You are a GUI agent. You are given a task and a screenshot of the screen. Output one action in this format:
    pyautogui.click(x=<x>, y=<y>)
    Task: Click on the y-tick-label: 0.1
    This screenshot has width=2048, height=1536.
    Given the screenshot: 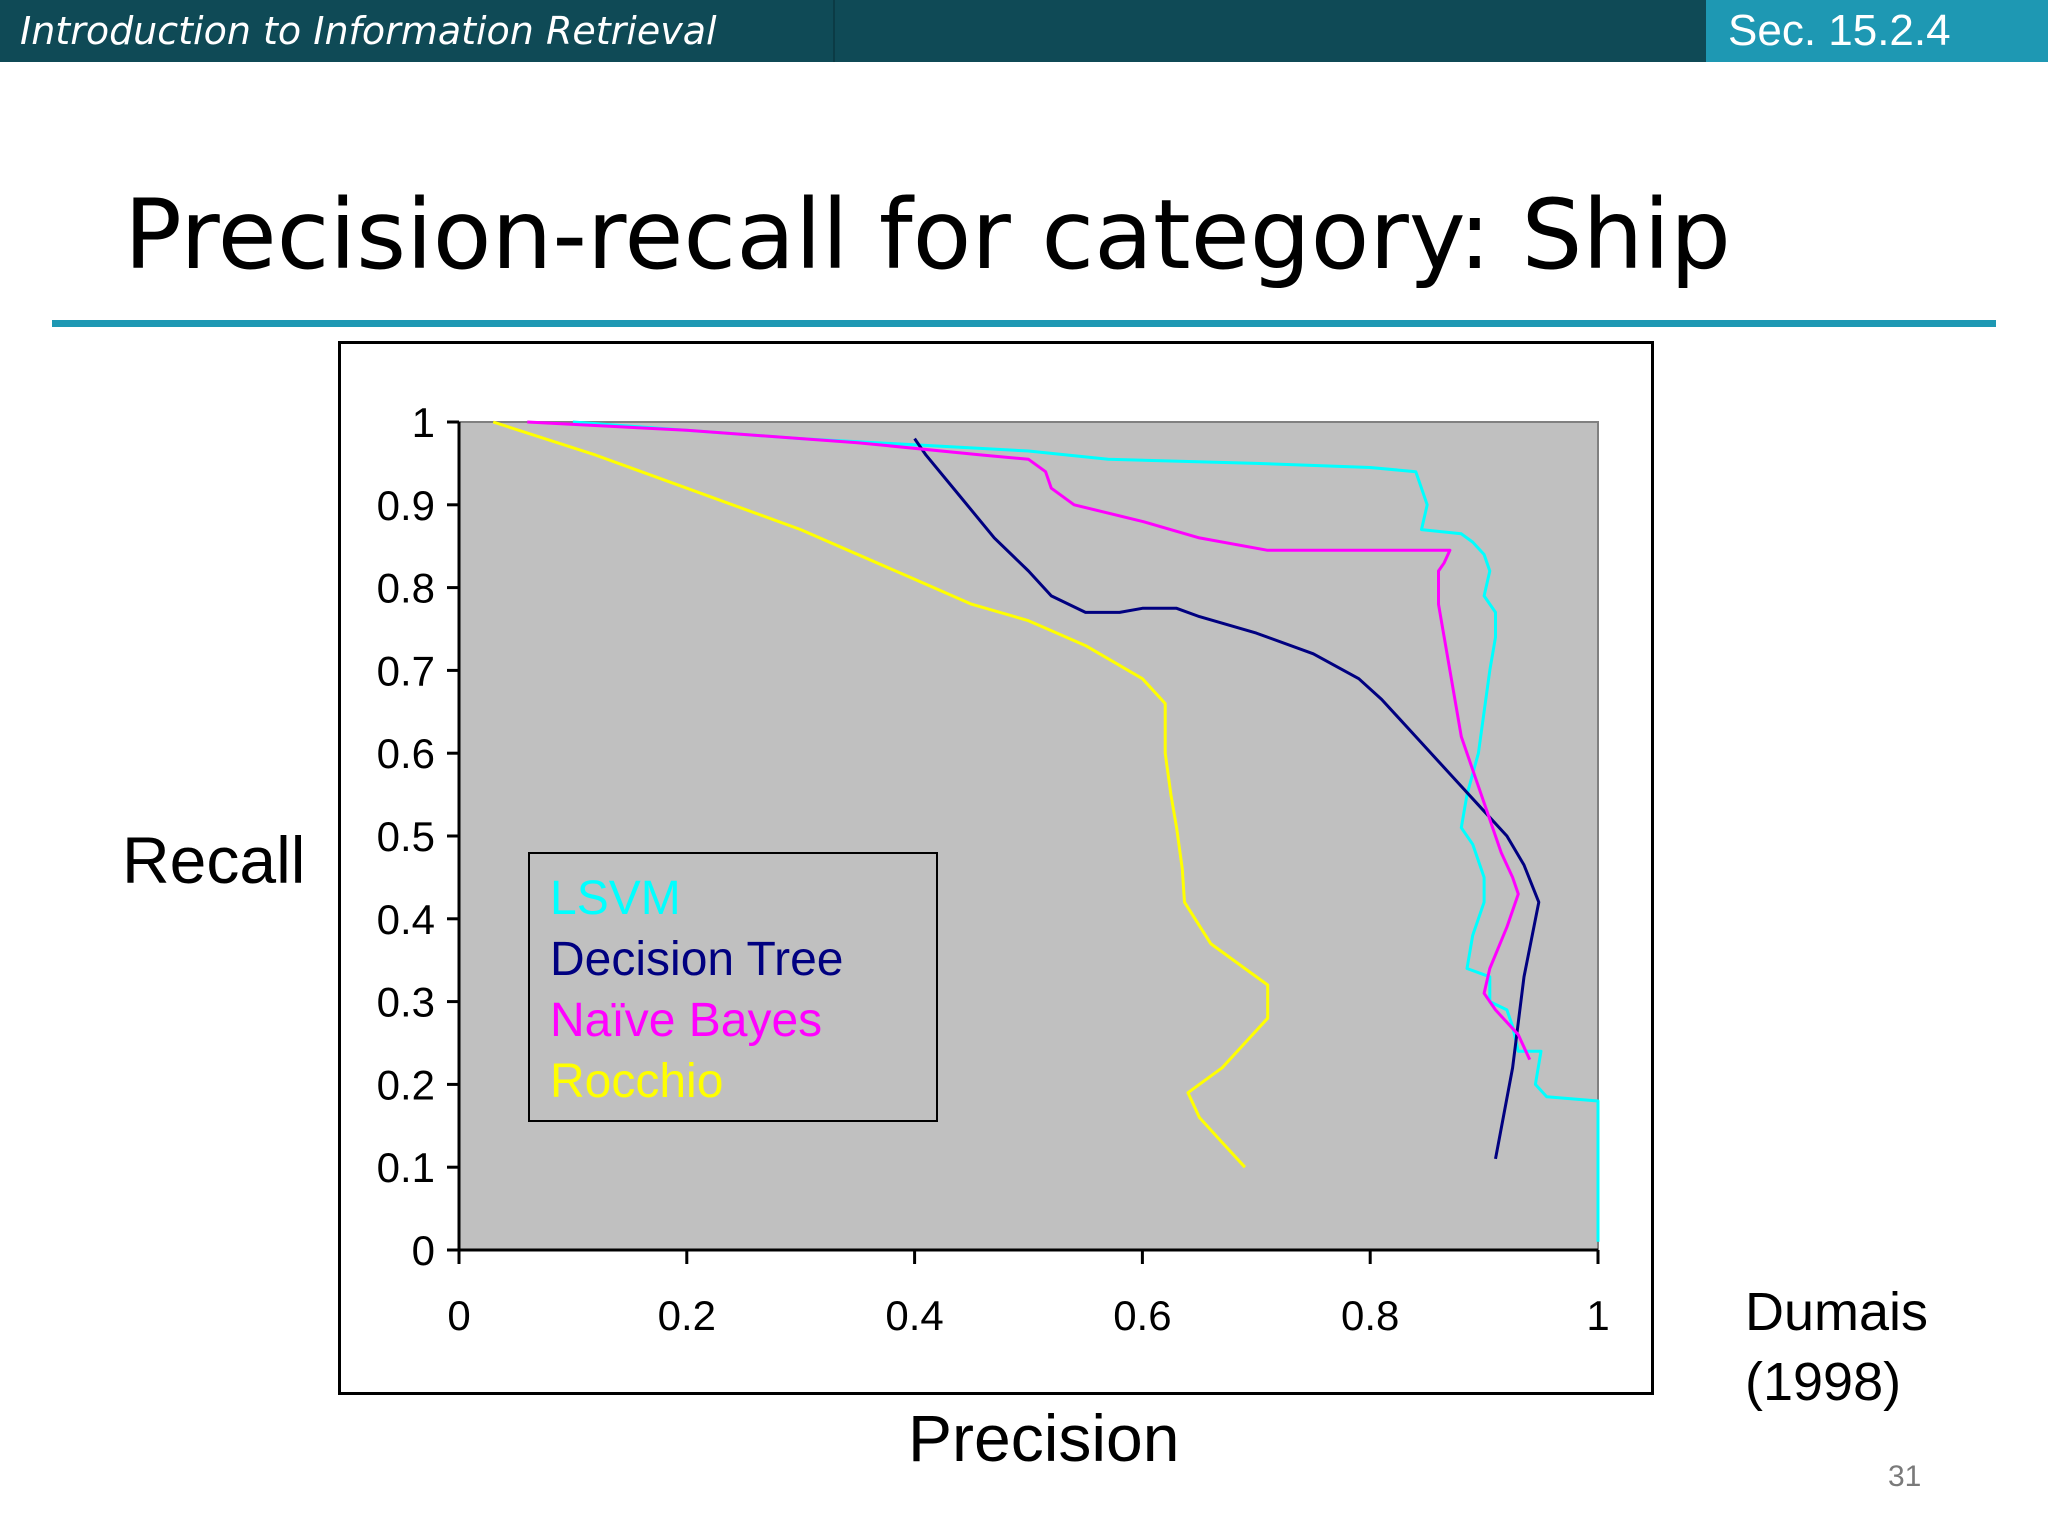 What is the action you would take?
    pyautogui.click(x=406, y=1167)
    